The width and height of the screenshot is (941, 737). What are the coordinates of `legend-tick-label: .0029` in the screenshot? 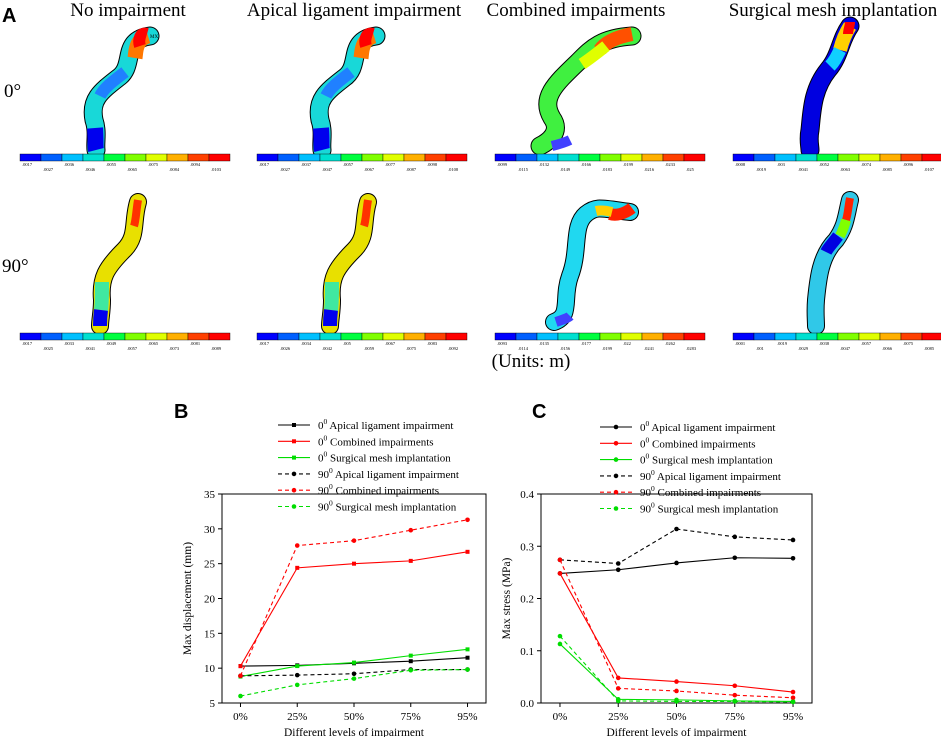 It's located at (803, 348).